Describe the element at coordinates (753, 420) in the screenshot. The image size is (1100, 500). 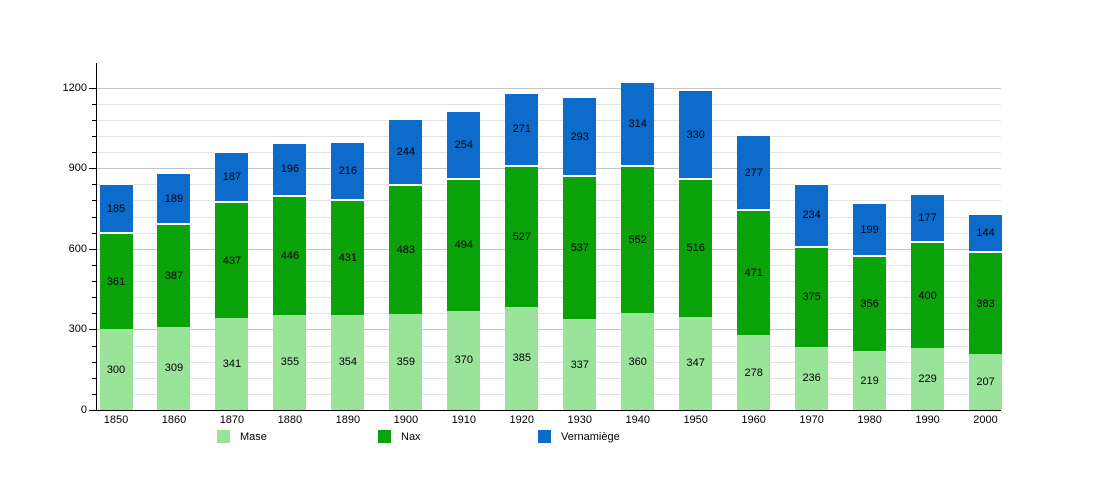
I see `x-axis-label-1960: 1960` at that location.